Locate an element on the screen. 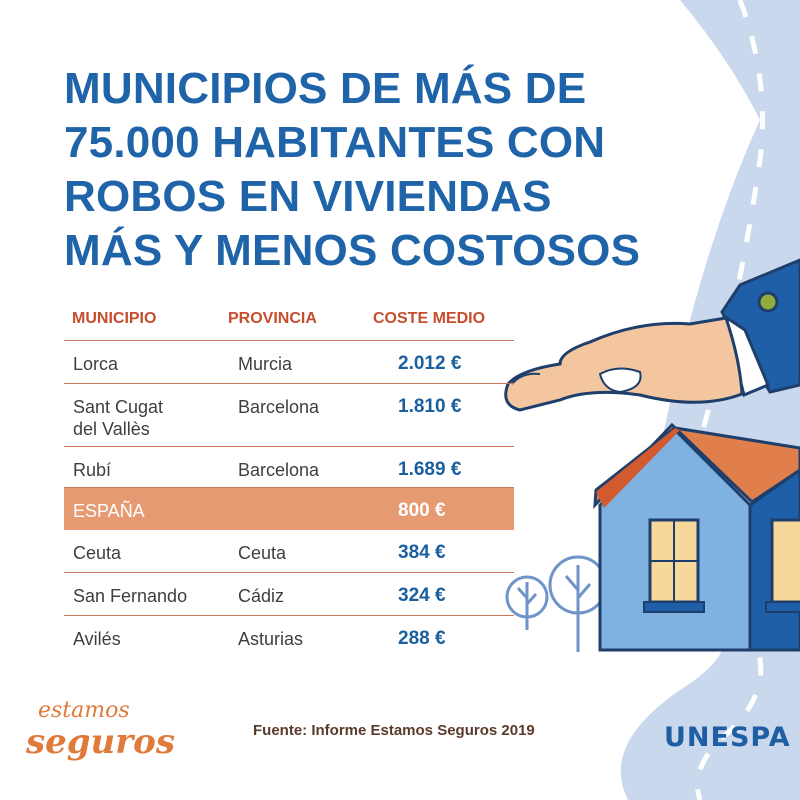  unespa-logo: UNESPA is located at coordinates (727, 737).